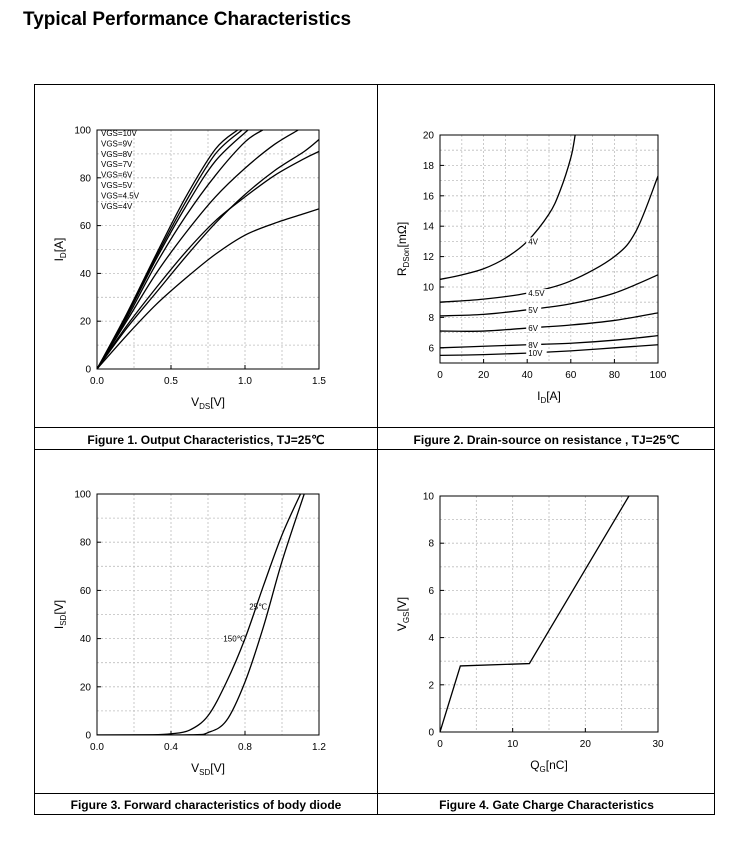  Describe the element at coordinates (508, 208) in the screenshot. I see `series-line-4v` at that location.